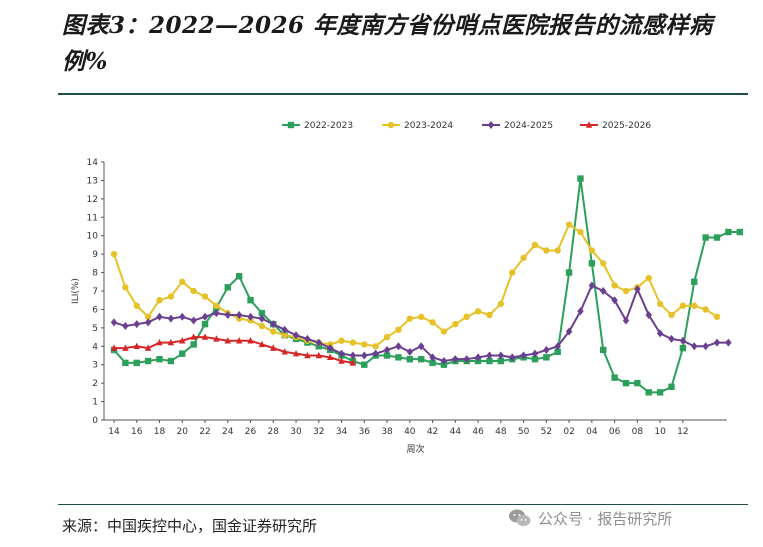 The image size is (763, 547). I want to click on x-tick-label: 48, so click(501, 432).